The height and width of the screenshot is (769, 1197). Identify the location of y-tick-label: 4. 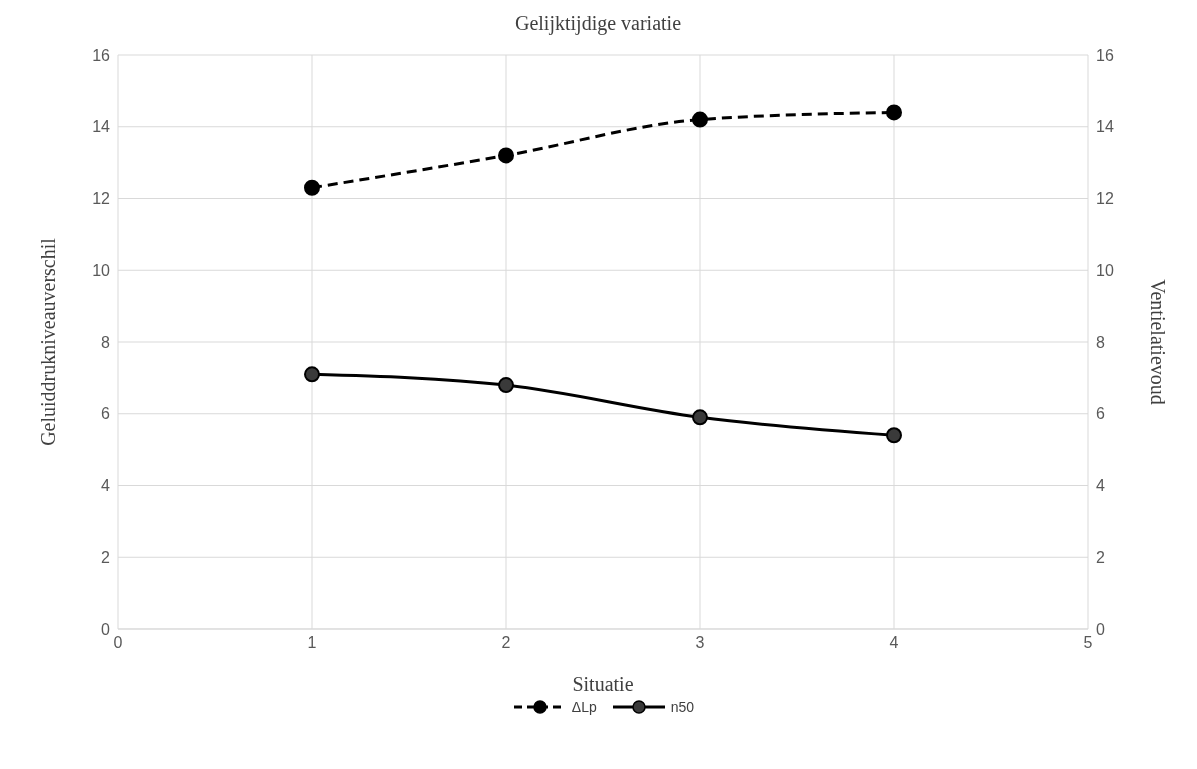
(106, 486).